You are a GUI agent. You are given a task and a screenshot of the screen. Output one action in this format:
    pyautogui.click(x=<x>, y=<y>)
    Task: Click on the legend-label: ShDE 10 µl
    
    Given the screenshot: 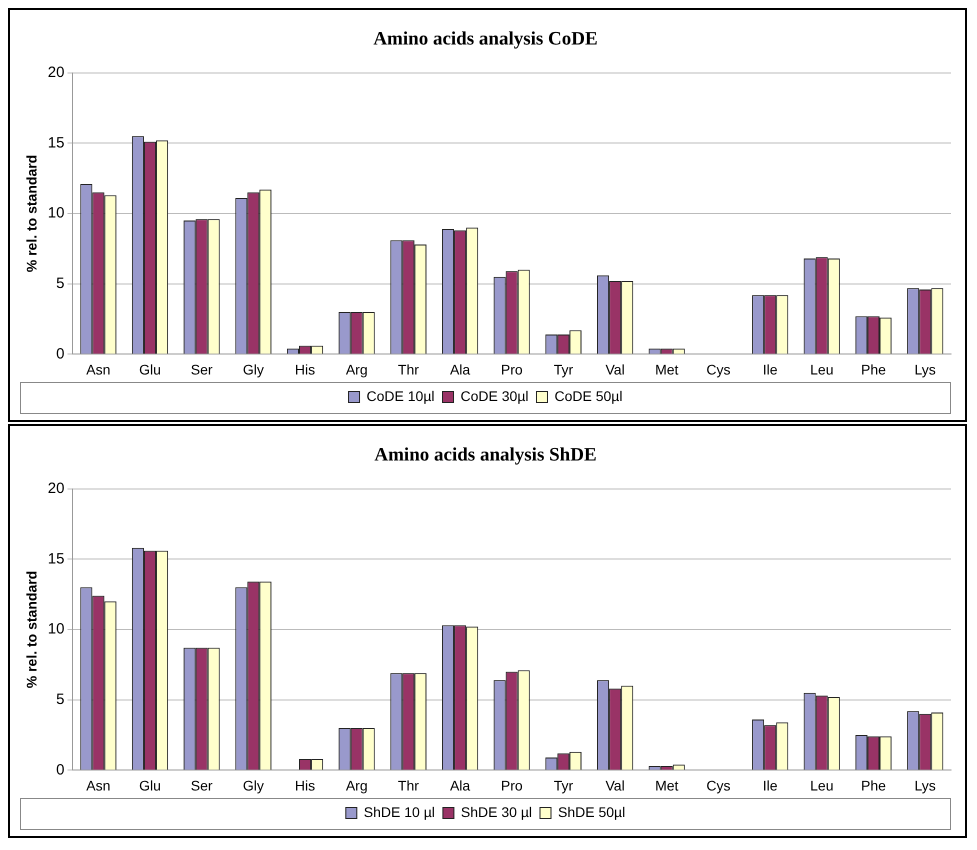 What is the action you would take?
    pyautogui.click(x=399, y=812)
    